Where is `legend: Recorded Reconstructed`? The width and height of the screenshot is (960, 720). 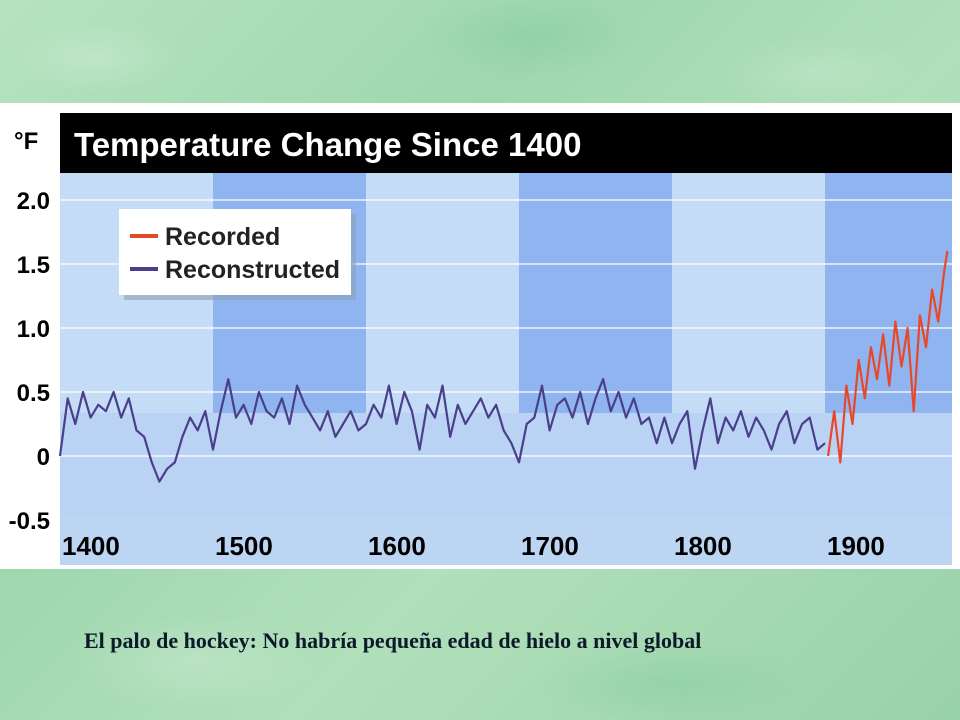 legend: Recorded Reconstructed is located at coordinates (237, 254).